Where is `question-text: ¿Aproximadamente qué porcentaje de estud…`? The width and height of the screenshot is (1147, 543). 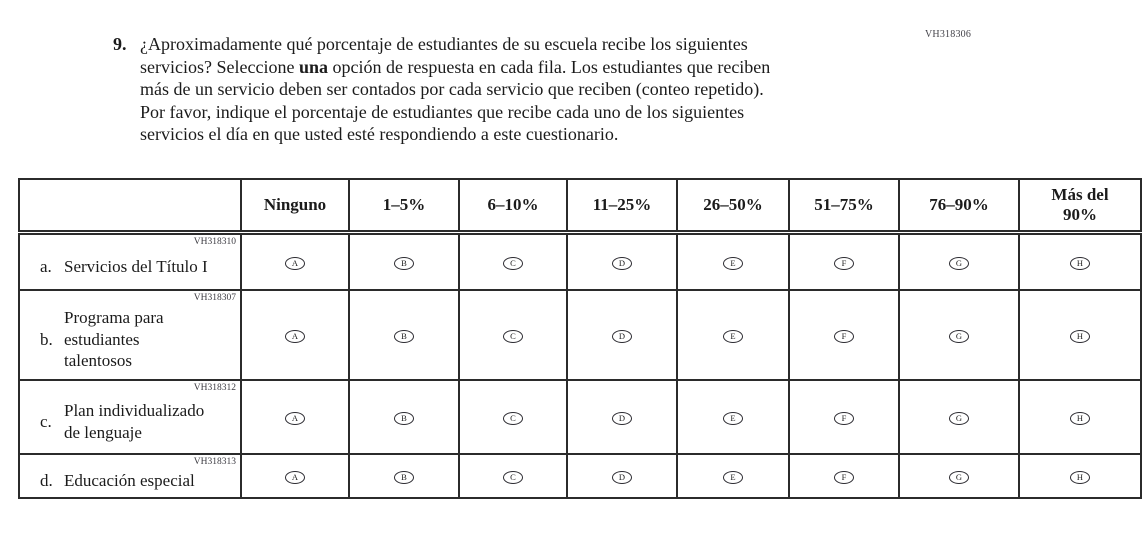 question-text: ¿Aproximadamente qué porcentaje de estud… is located at coordinates (455, 89).